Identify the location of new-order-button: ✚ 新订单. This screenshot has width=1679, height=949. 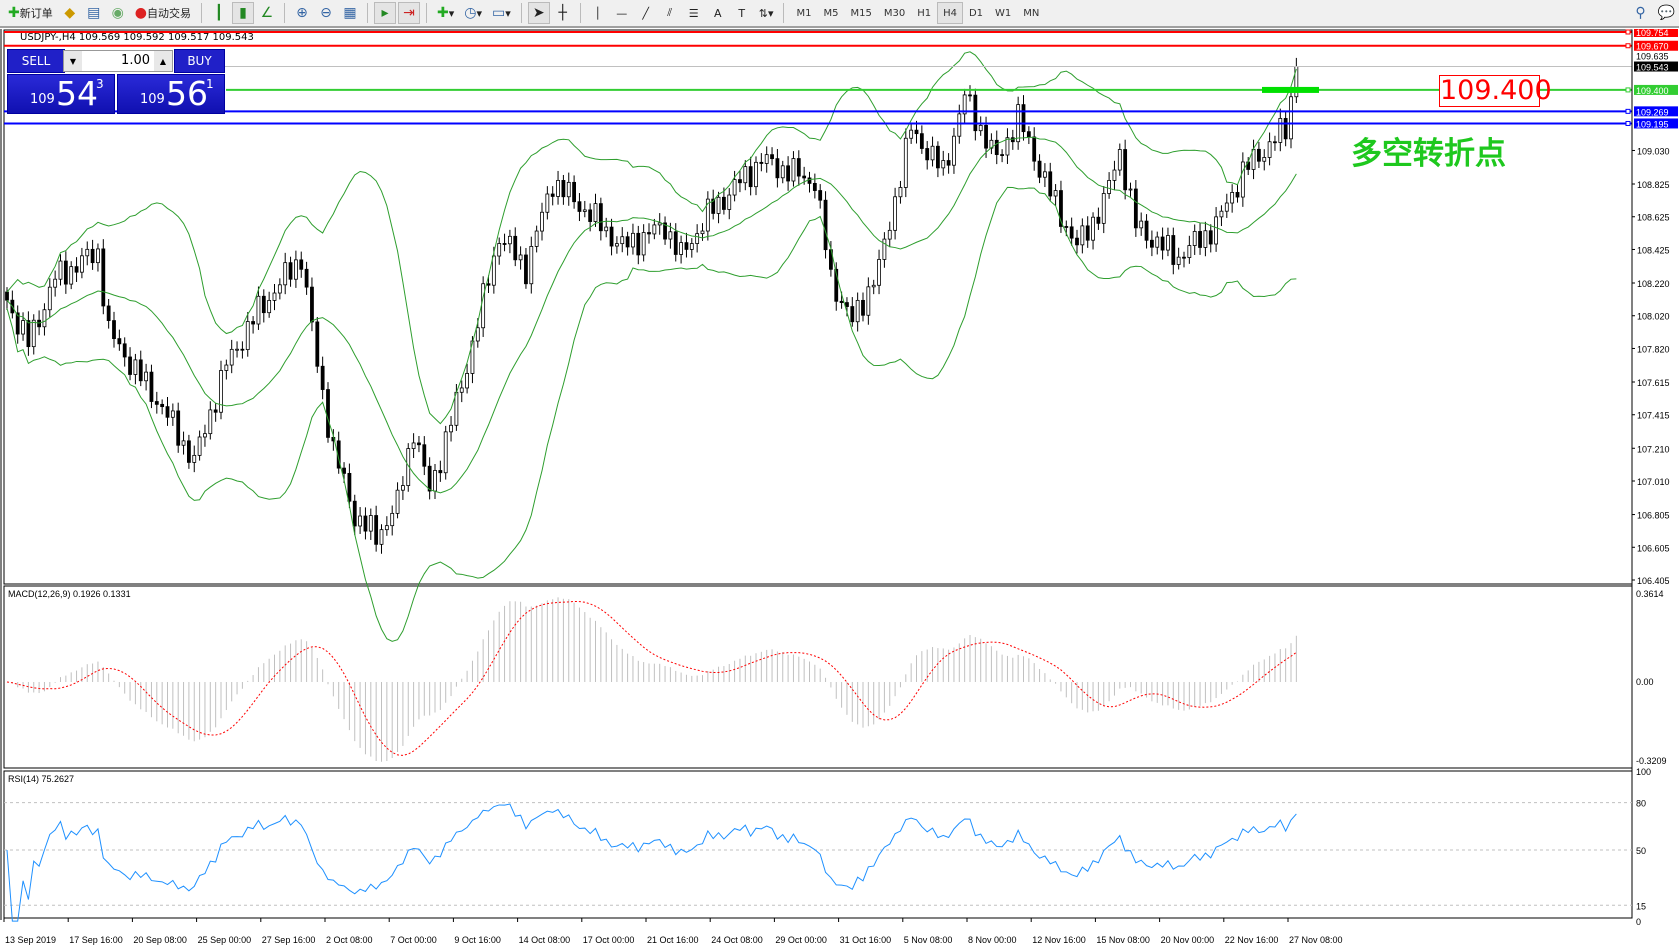
(30, 13).